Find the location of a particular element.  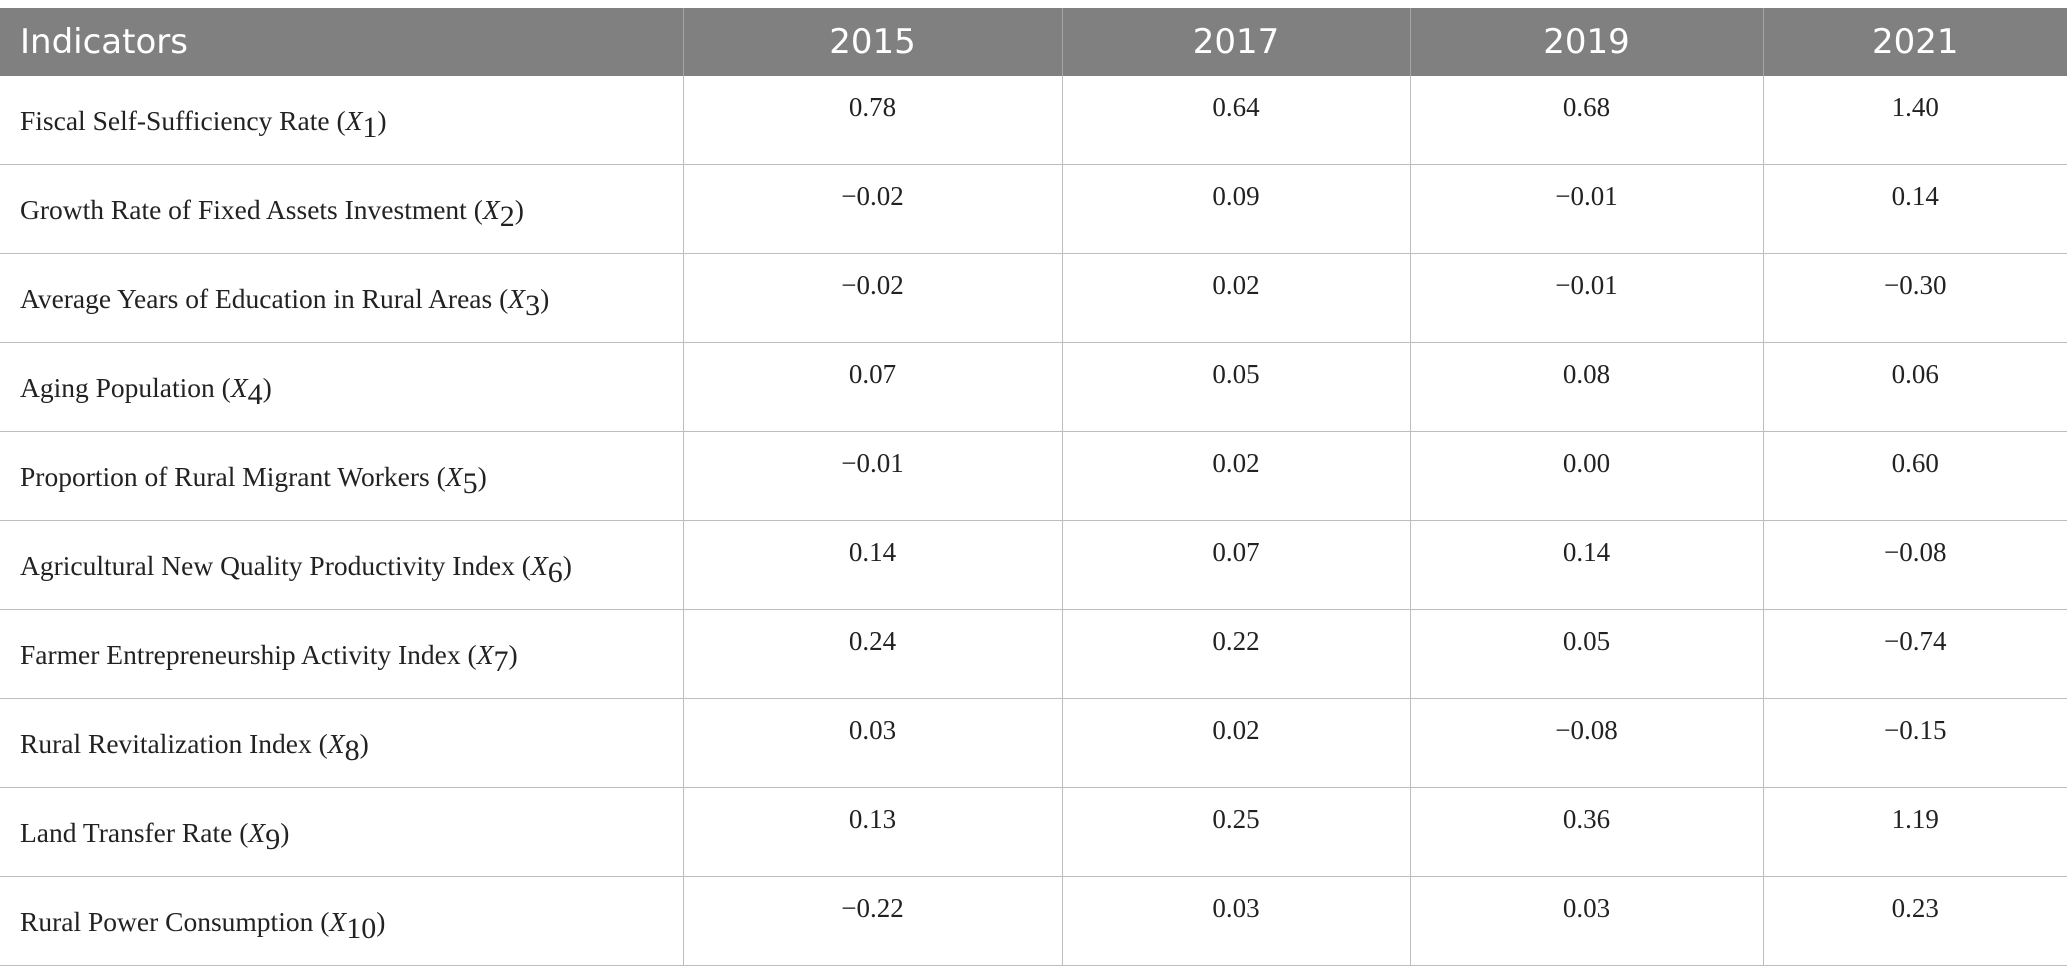

table-row: Land Transfer Rate (X9) 0.13 0.25 0.36 1.19 is located at coordinates (1033, 832).